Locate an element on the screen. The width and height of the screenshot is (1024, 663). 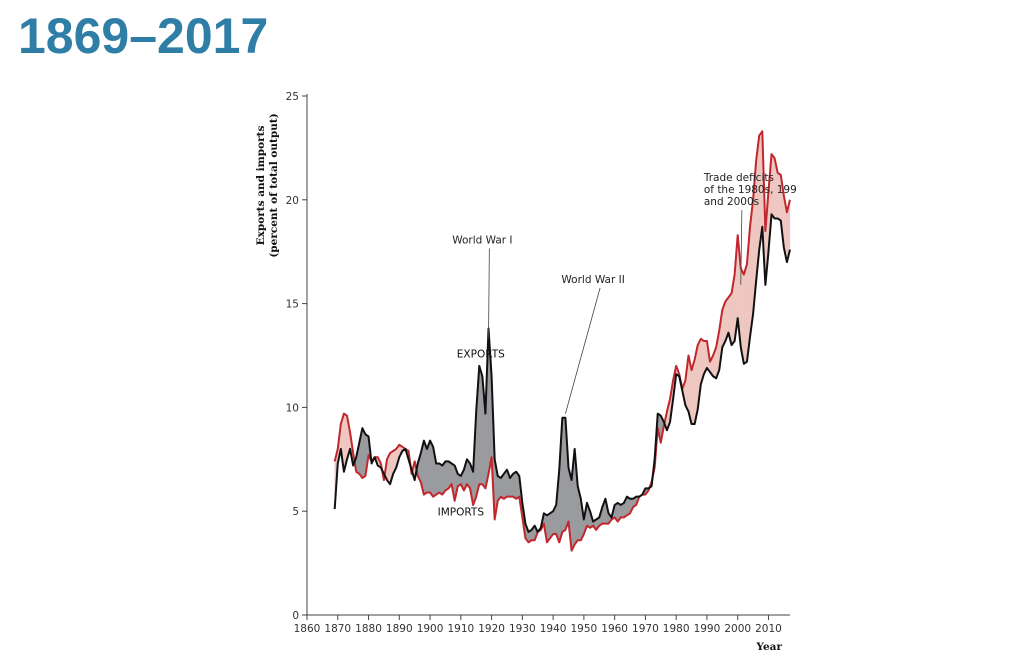
annotation-text: World War II is located at coordinates (592, 280).